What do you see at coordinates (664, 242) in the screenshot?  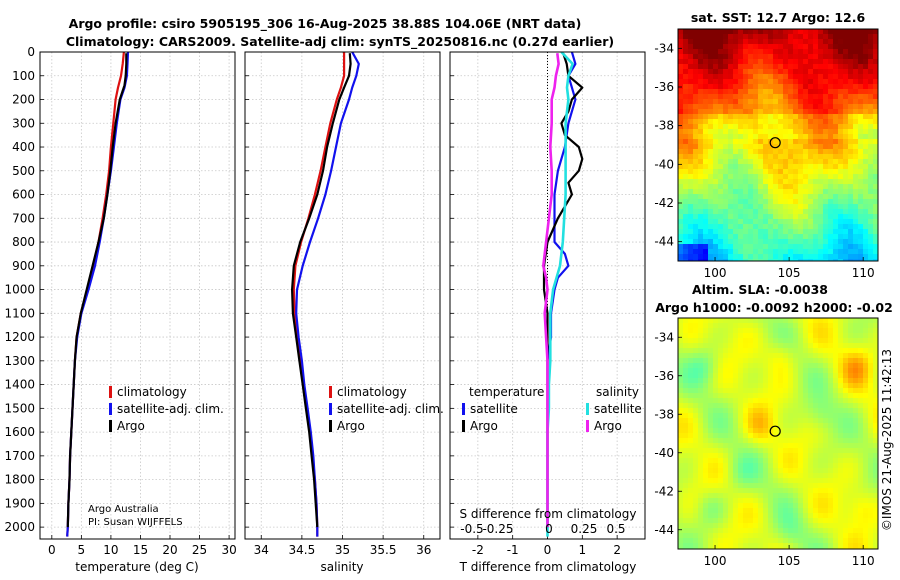 I see `map-y-tick-label: -44` at bounding box center [664, 242].